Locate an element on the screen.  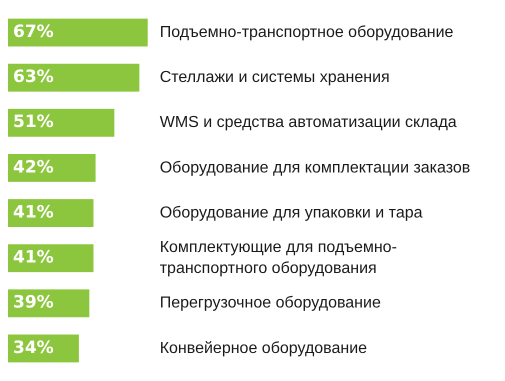
y-tick-label: Оборудование для упаковки и тара is located at coordinates (291, 213).